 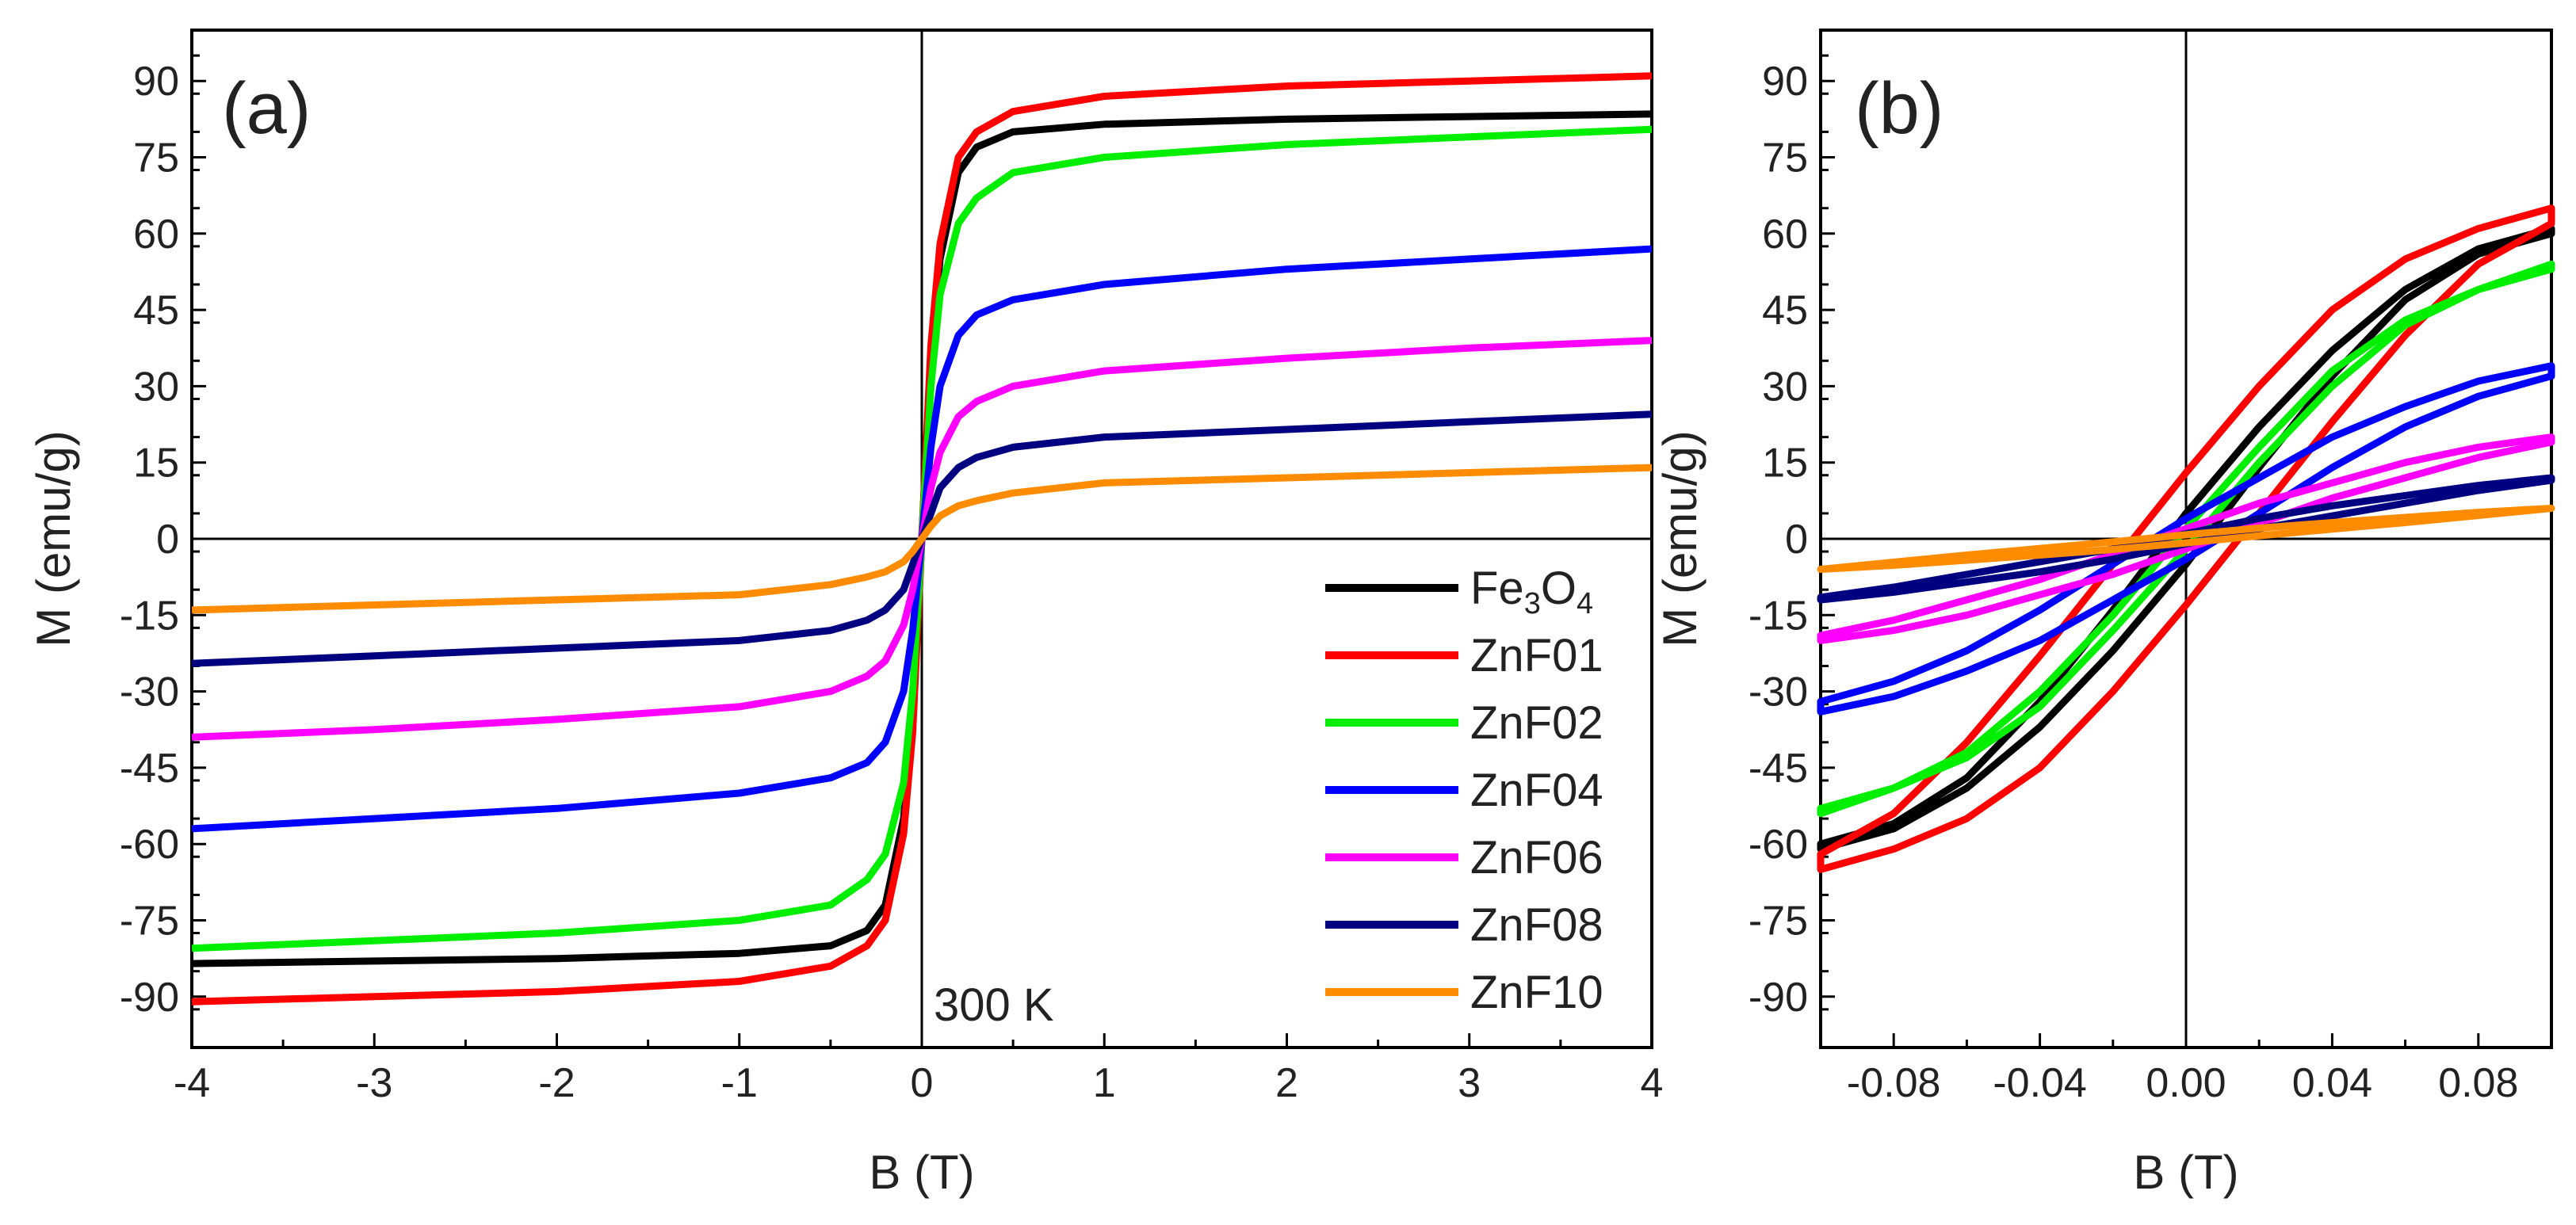 I want to click on x-tick-label: 2, so click(x=1286, y=1083).